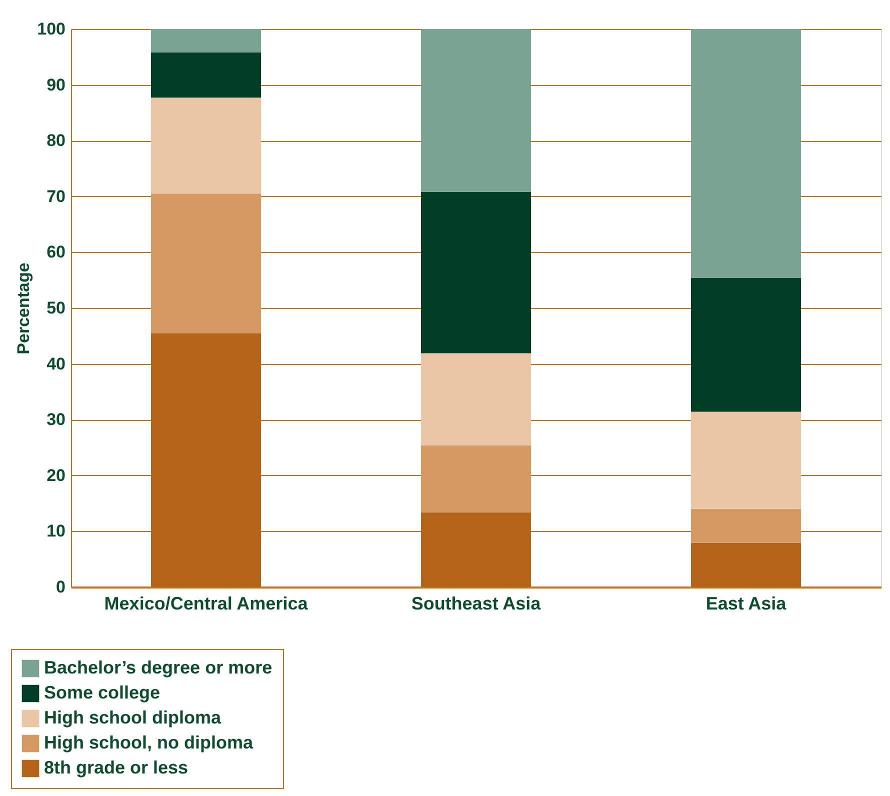  What do you see at coordinates (56, 420) in the screenshot?
I see `y-tick-label: 30` at bounding box center [56, 420].